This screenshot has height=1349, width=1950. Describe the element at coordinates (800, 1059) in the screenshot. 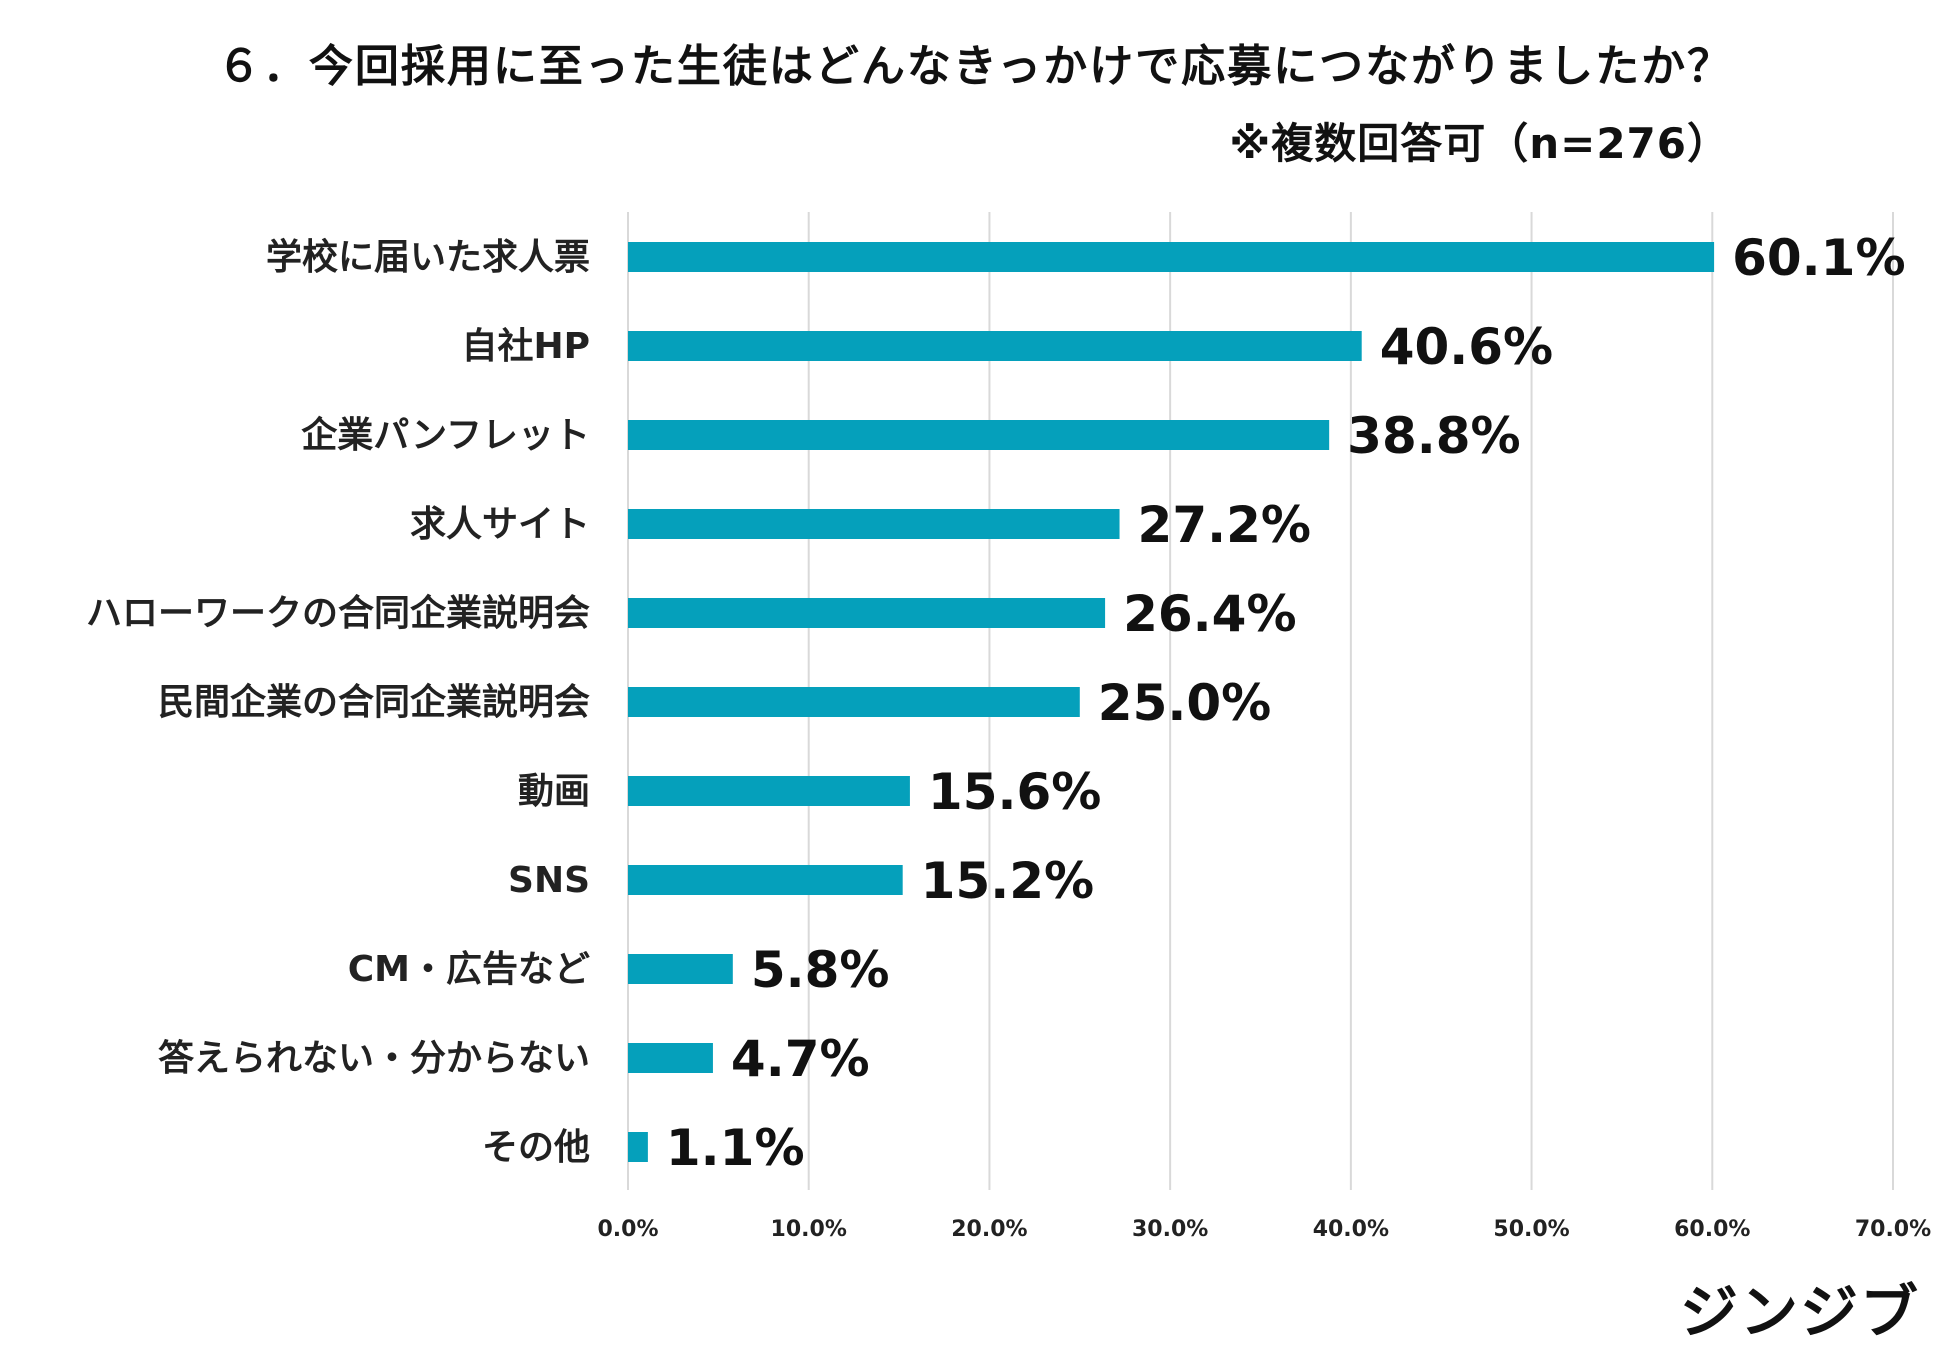

I see `value-label: 4.7%` at that location.